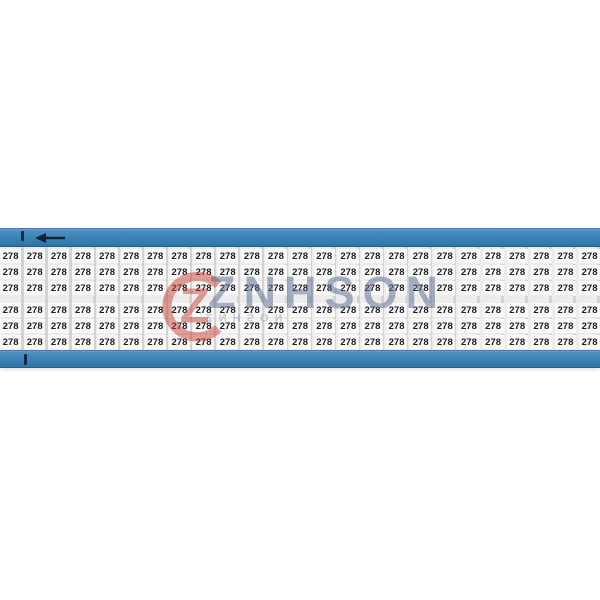  Describe the element at coordinates (22, 236) in the screenshot. I see `registration-tick` at that location.